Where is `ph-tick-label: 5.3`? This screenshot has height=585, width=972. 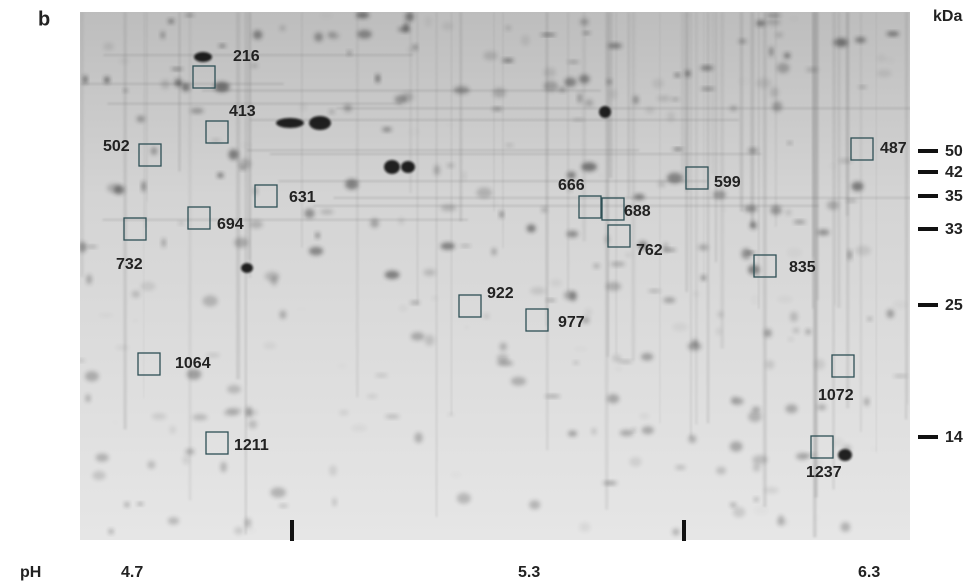 ph-tick-label: 5.3 is located at coordinates (529, 572).